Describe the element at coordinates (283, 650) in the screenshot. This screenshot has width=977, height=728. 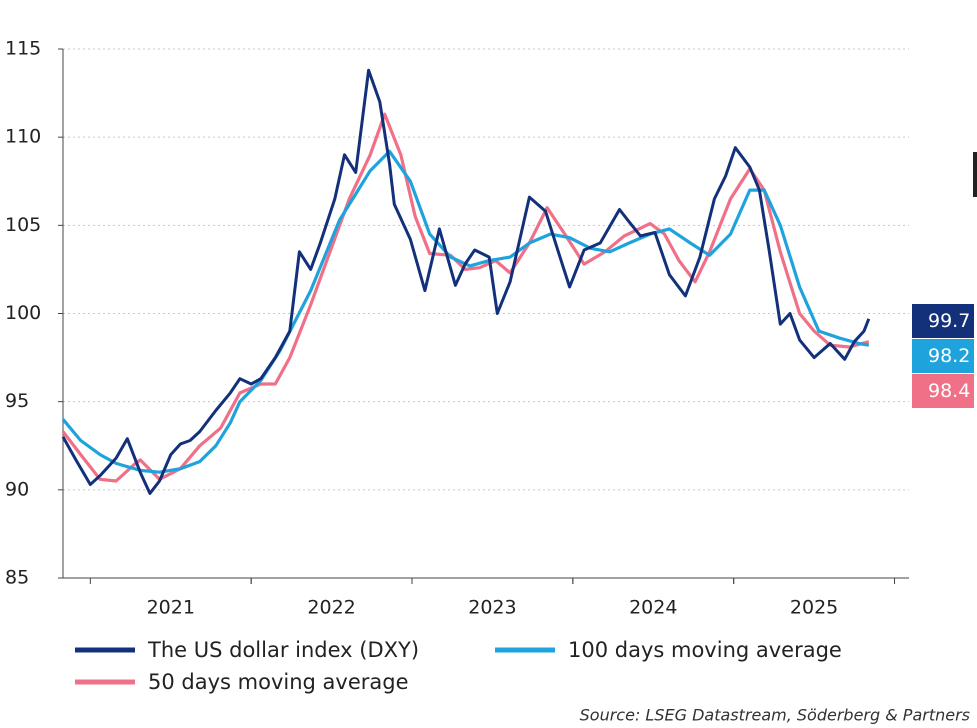
I see `legend-label: The US dollar index (DXY)` at that location.